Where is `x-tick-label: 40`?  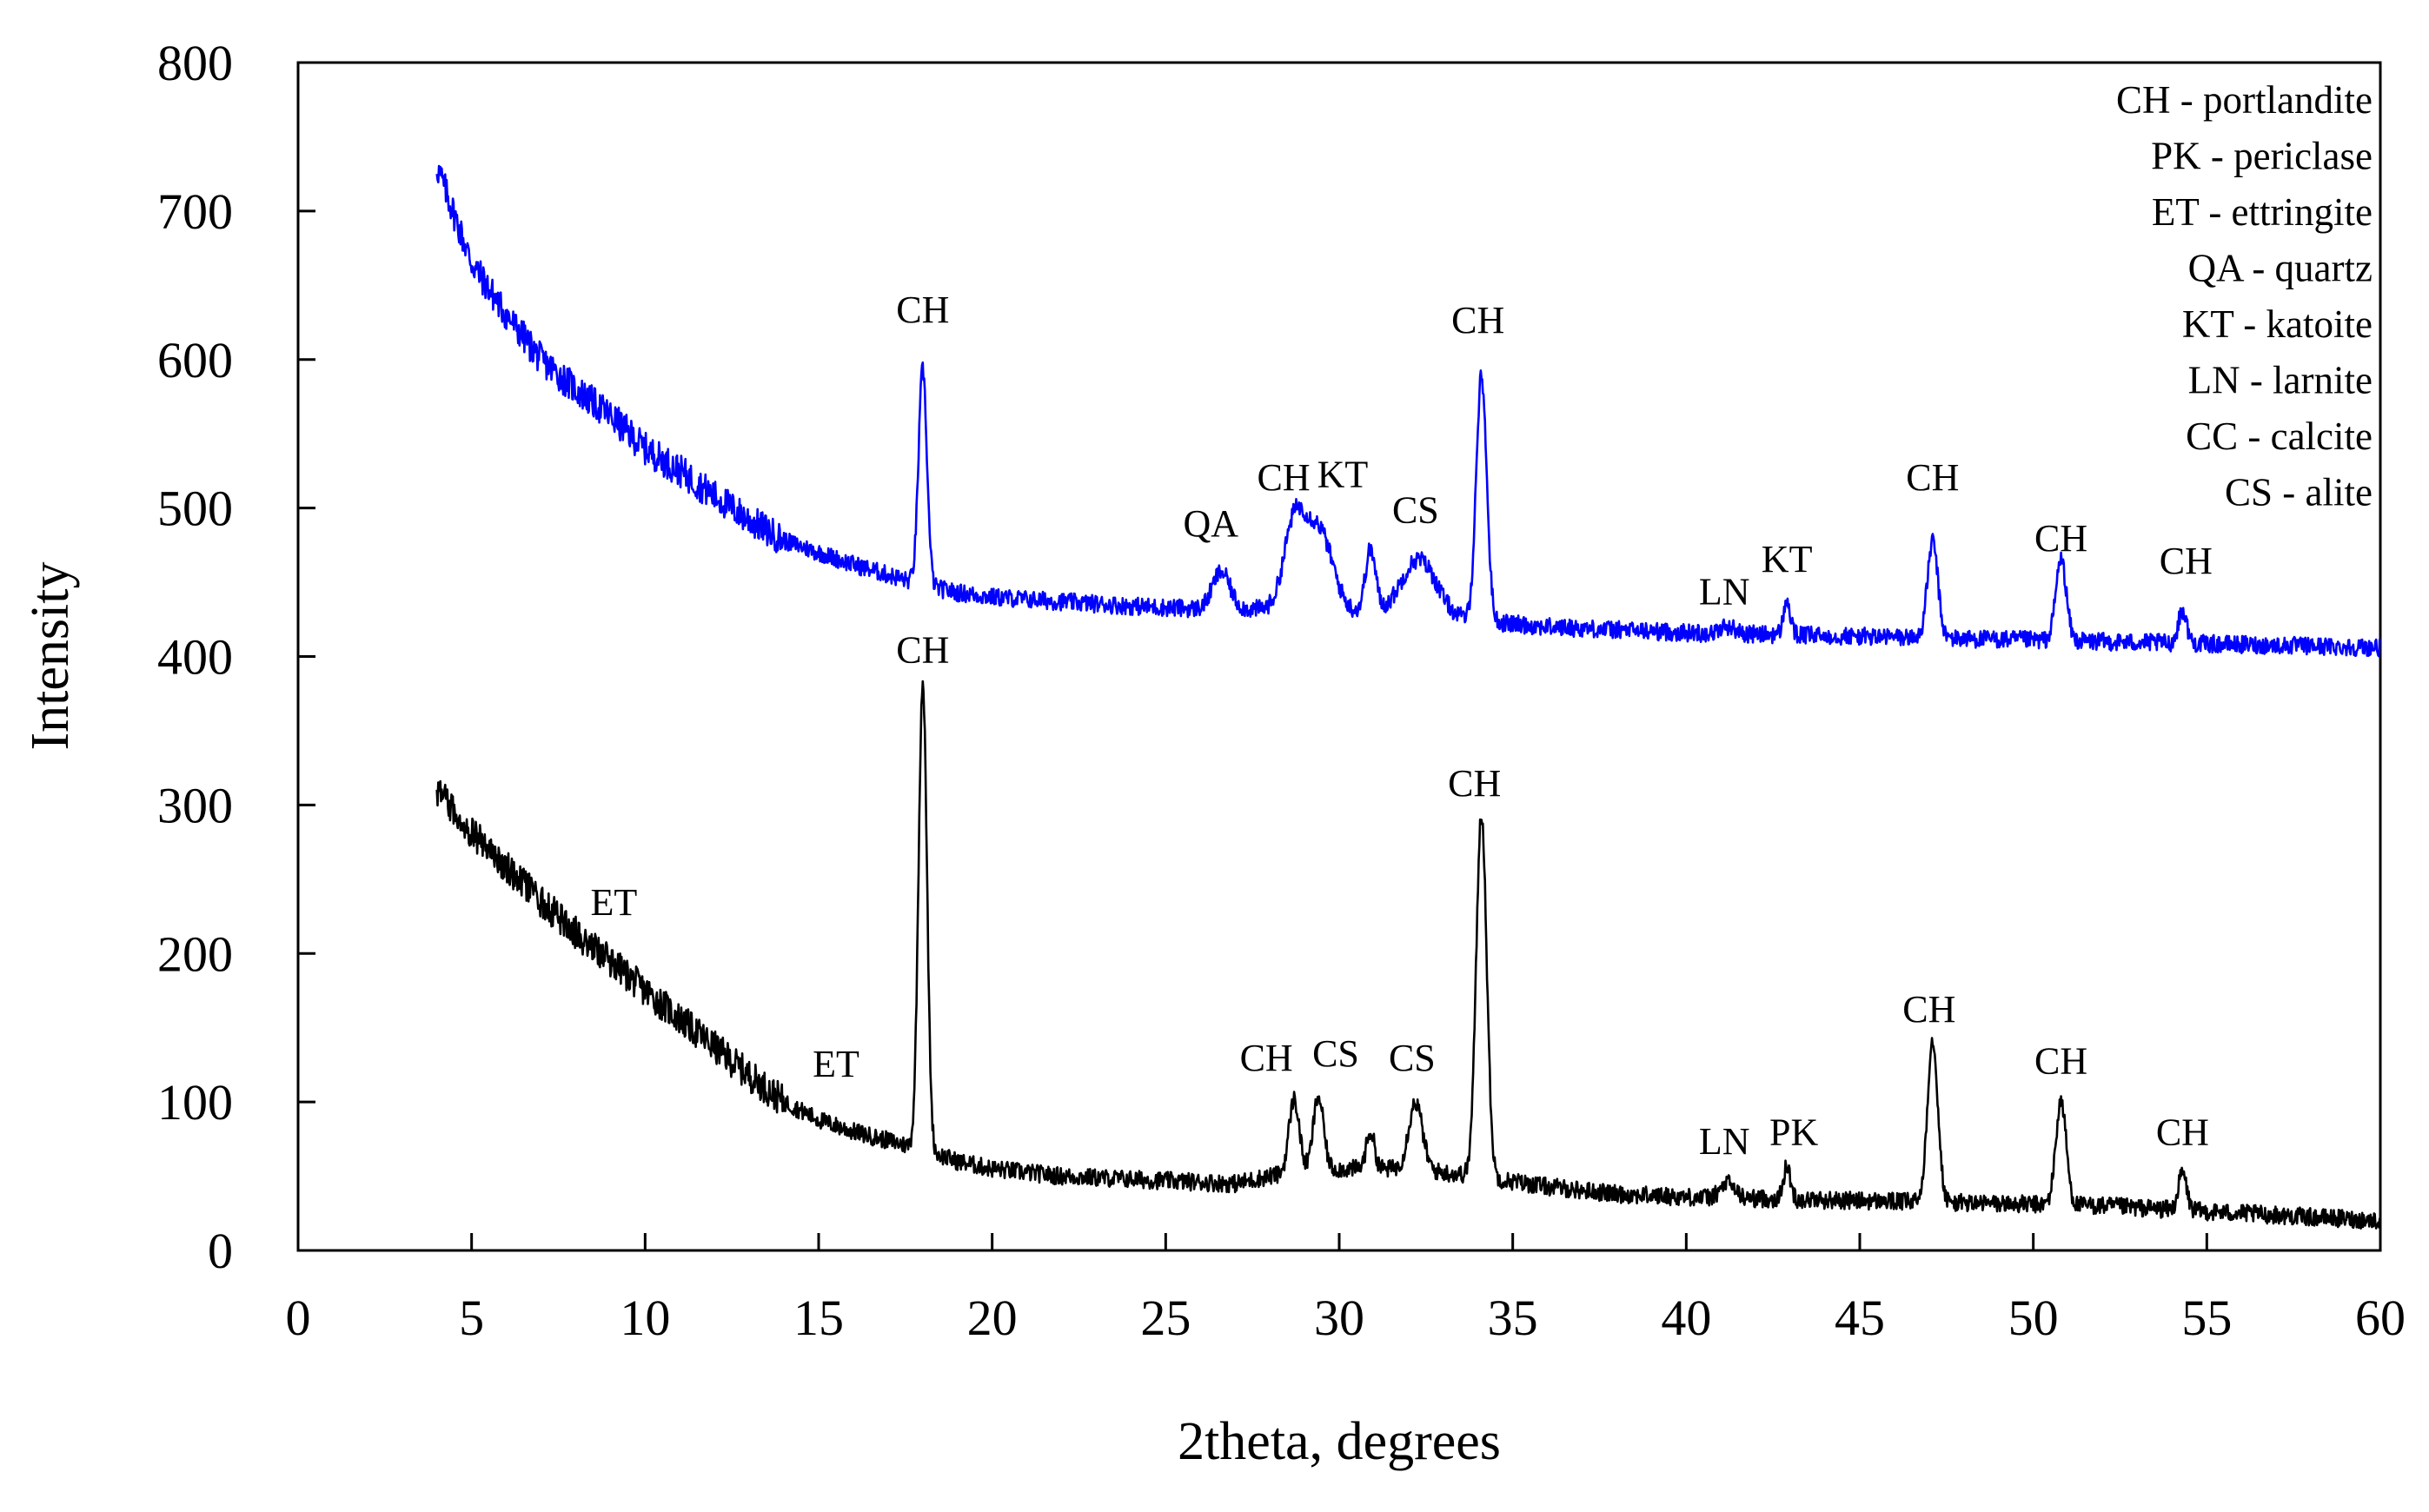
x-tick-label: 40 is located at coordinates (1686, 1318).